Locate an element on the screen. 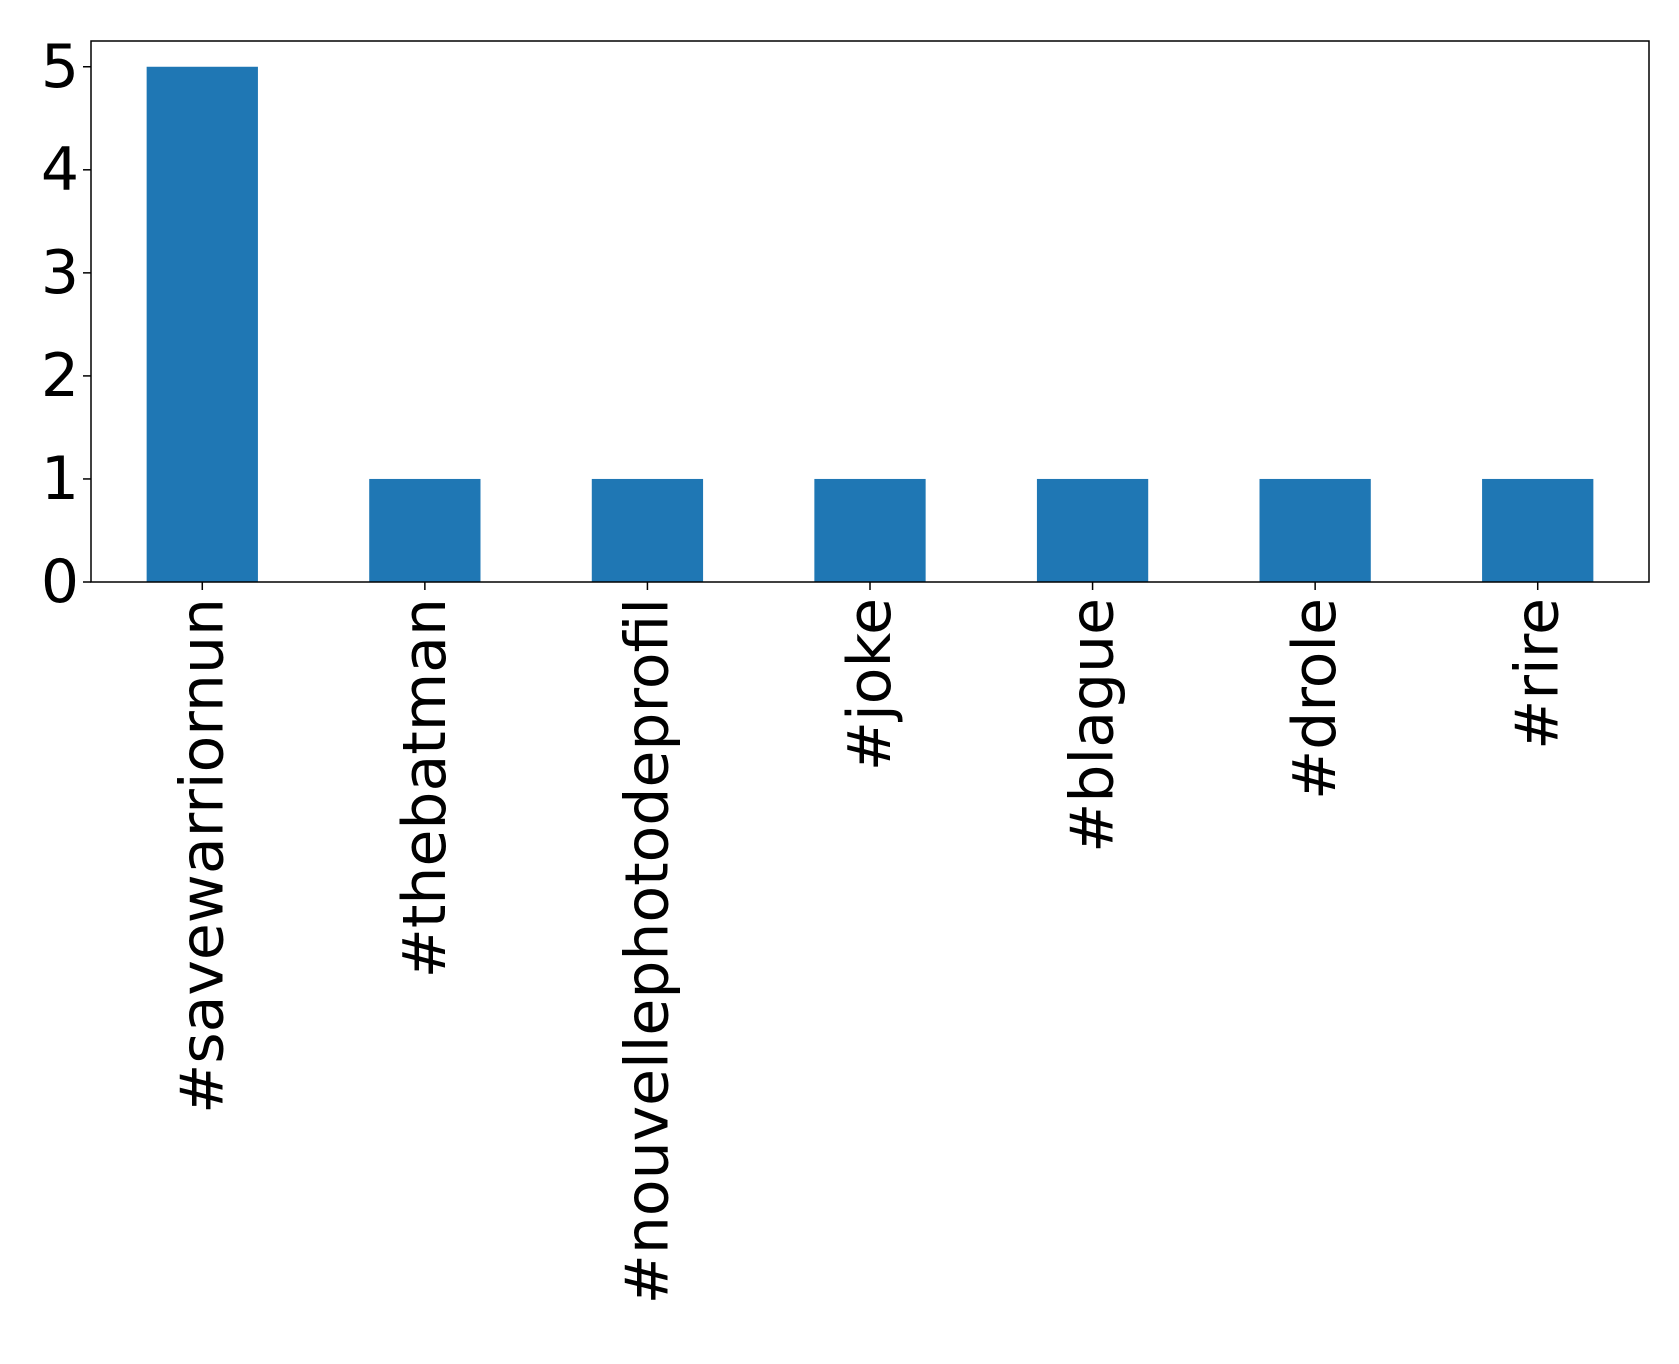  x-tick-label: #nouvellephotodeprofil is located at coordinates (647, 951).